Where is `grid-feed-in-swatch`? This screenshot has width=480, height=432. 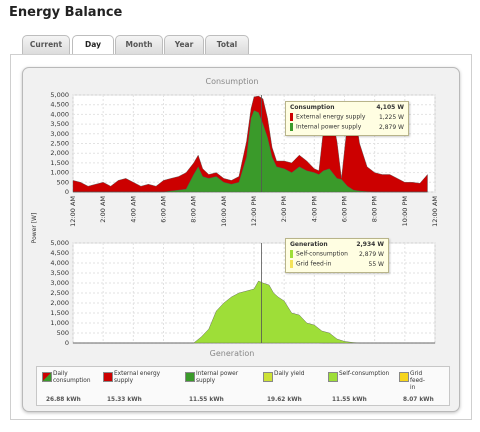
grid-feed-in-swatch is located at coordinates (291, 264).